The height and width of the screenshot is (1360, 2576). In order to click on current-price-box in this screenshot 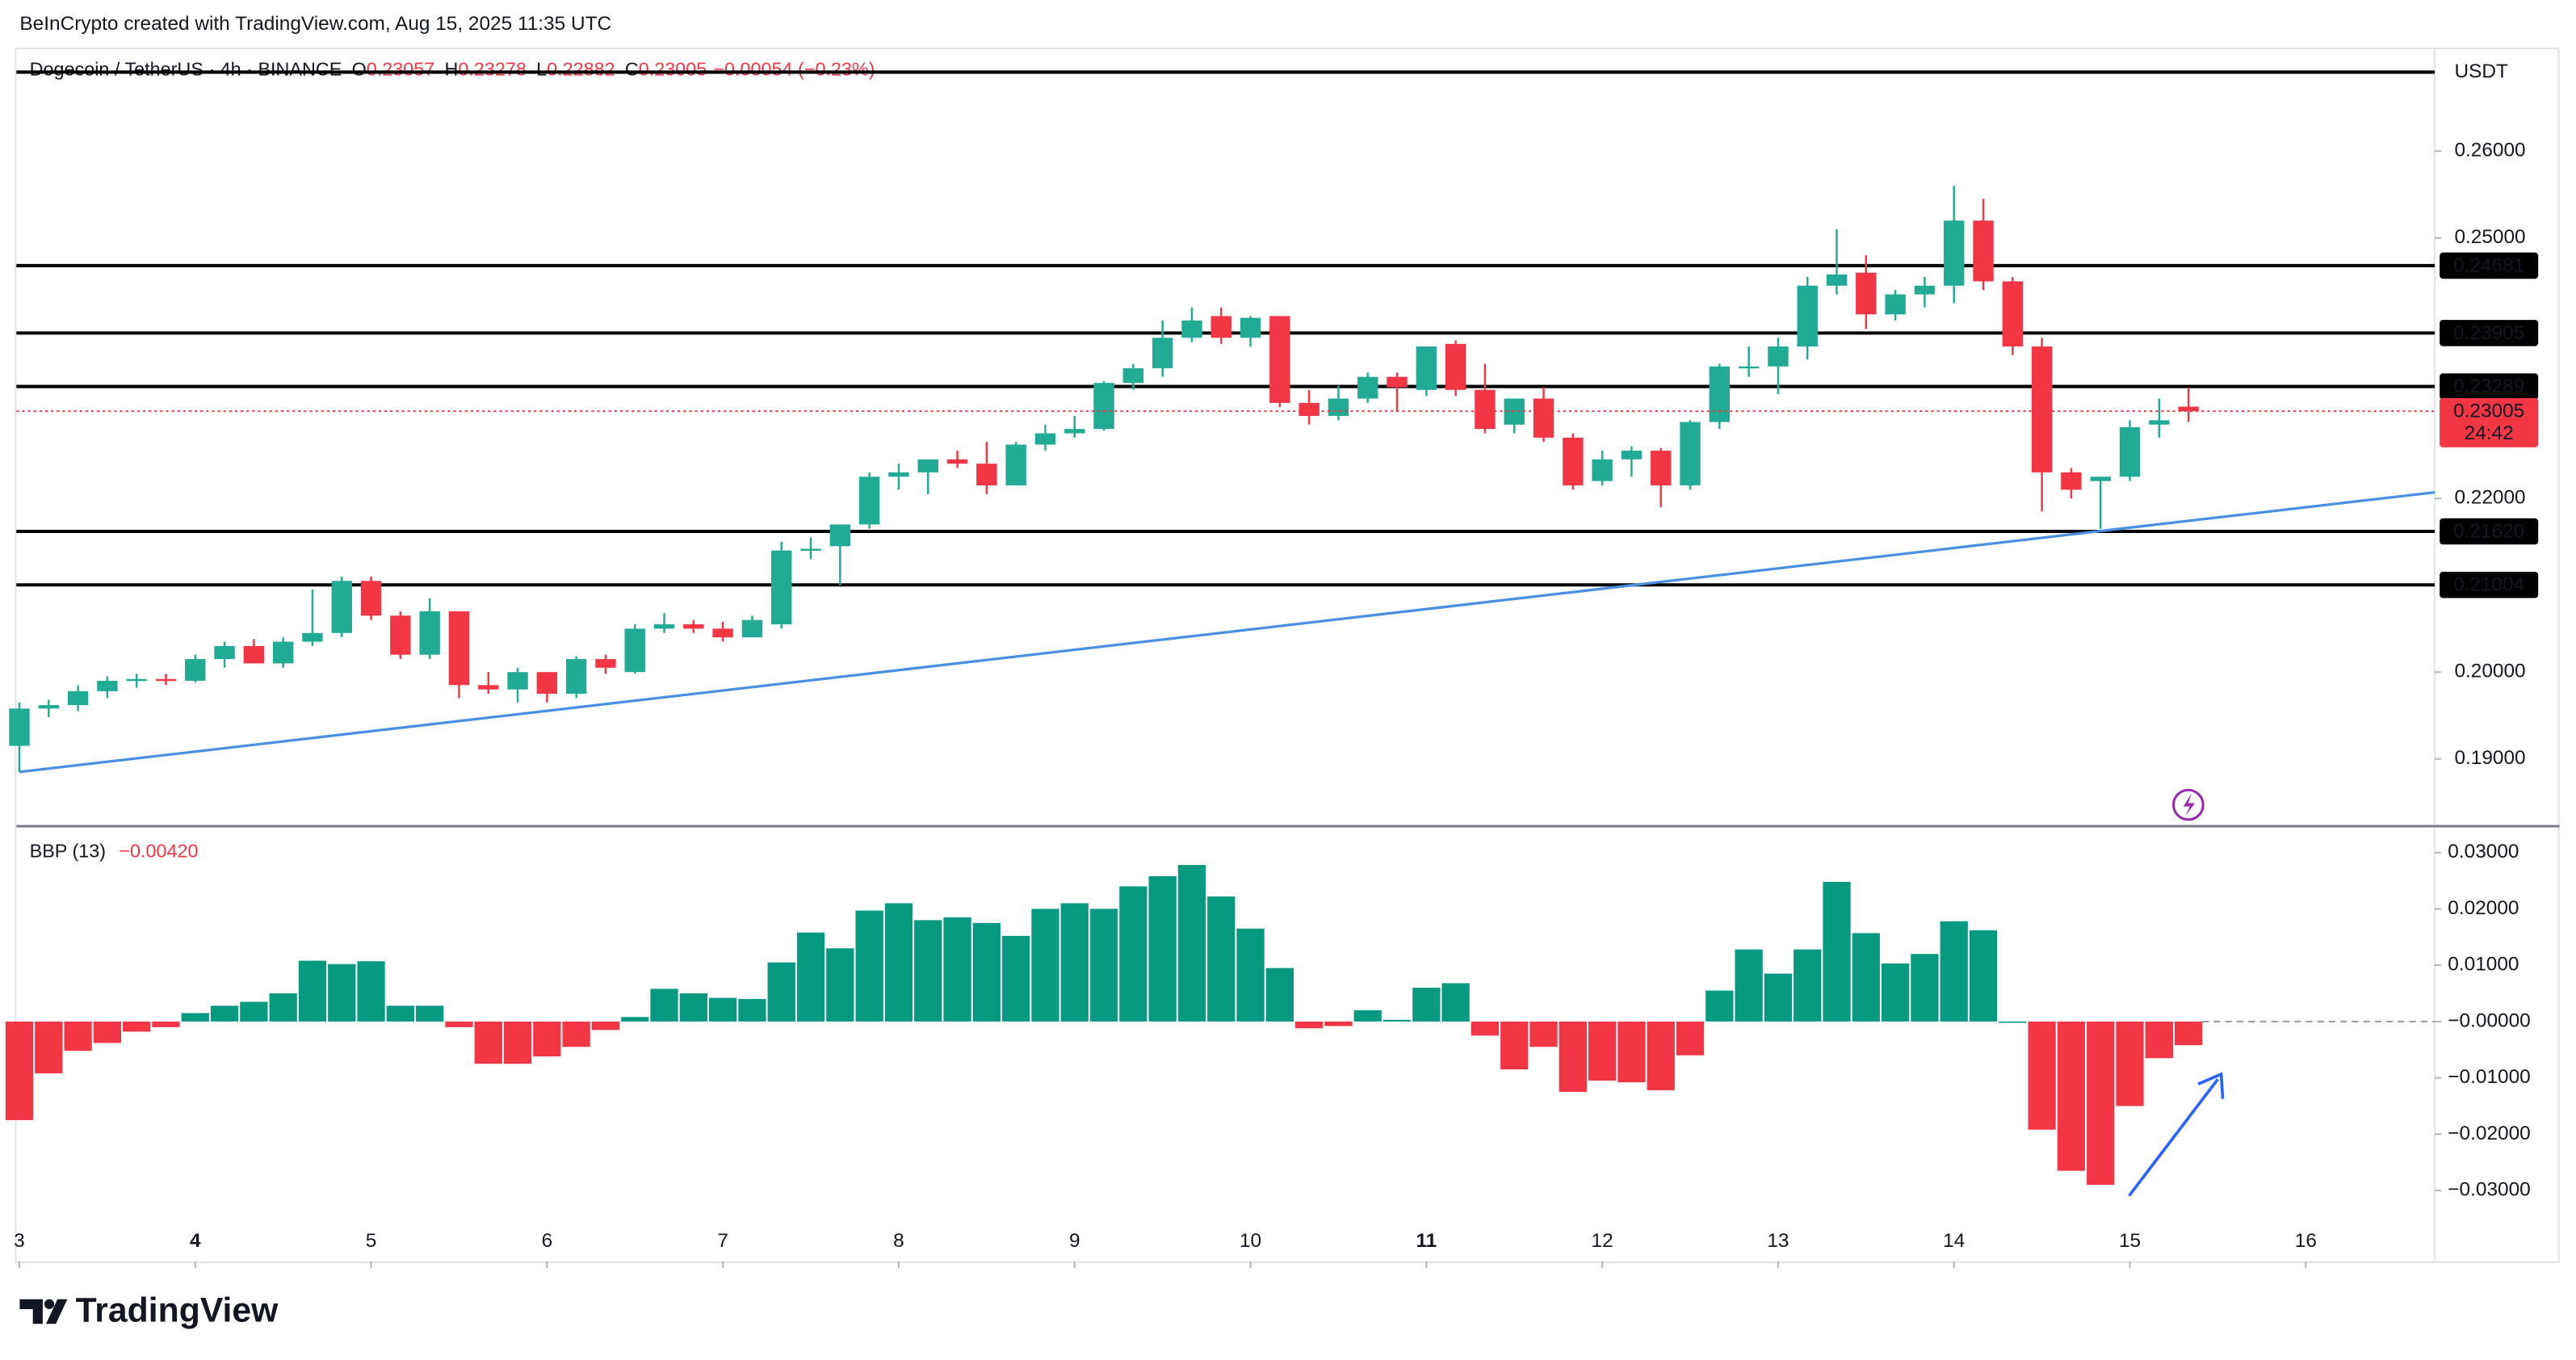, I will do `click(2489, 422)`.